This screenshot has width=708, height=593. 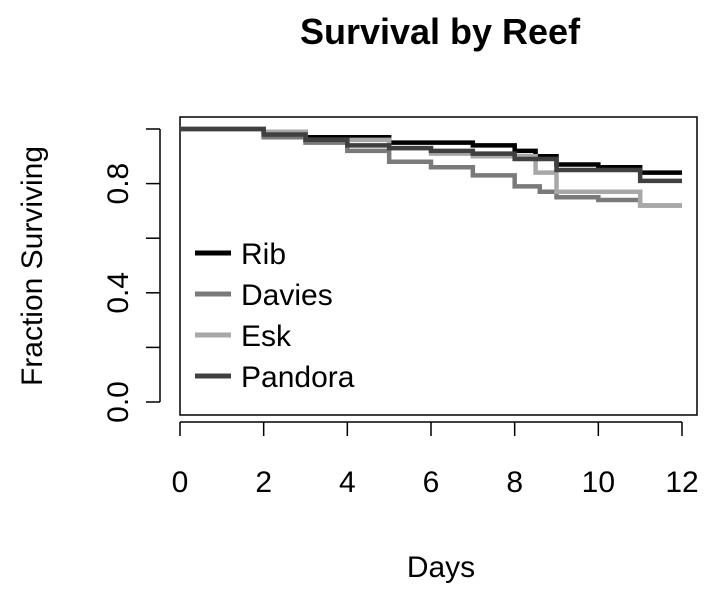 What do you see at coordinates (287, 295) in the screenshot?
I see `legend-label-davies: Davies` at bounding box center [287, 295].